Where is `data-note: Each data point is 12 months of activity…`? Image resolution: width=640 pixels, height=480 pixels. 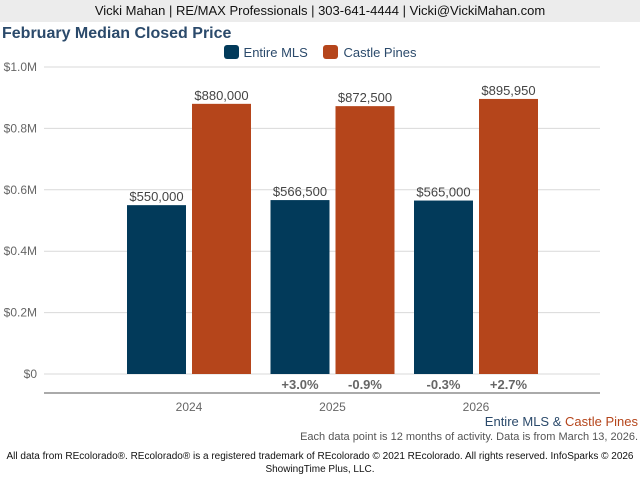 data-note: Each data point is 12 months of activity… is located at coordinates (469, 437).